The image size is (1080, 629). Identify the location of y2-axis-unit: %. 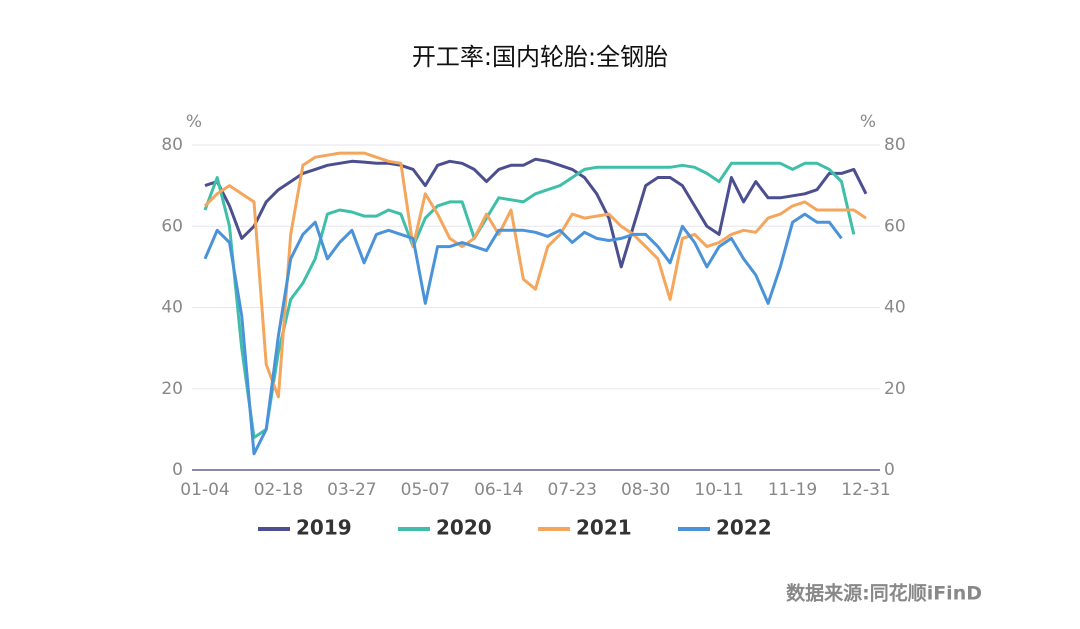
(868, 122).